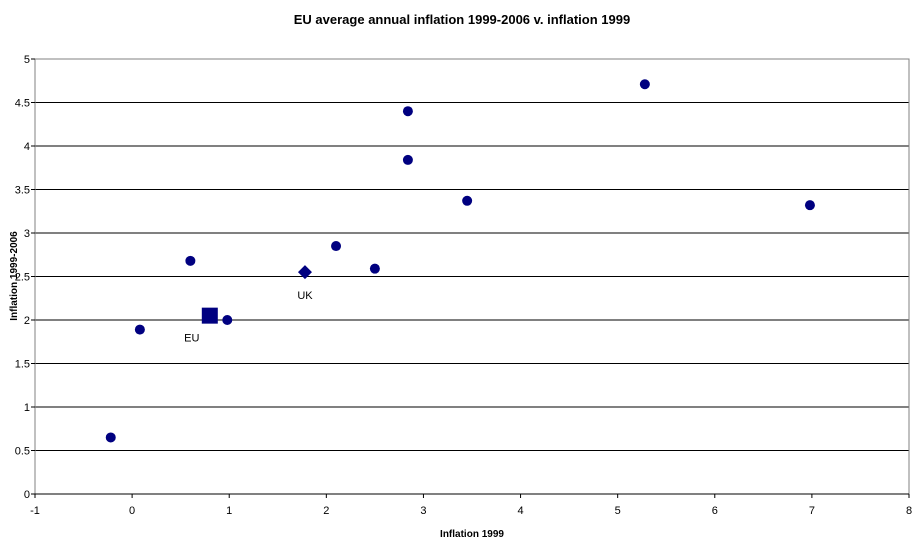  Describe the element at coordinates (520, 511) in the screenshot. I see `x-tick-label: 4` at that location.